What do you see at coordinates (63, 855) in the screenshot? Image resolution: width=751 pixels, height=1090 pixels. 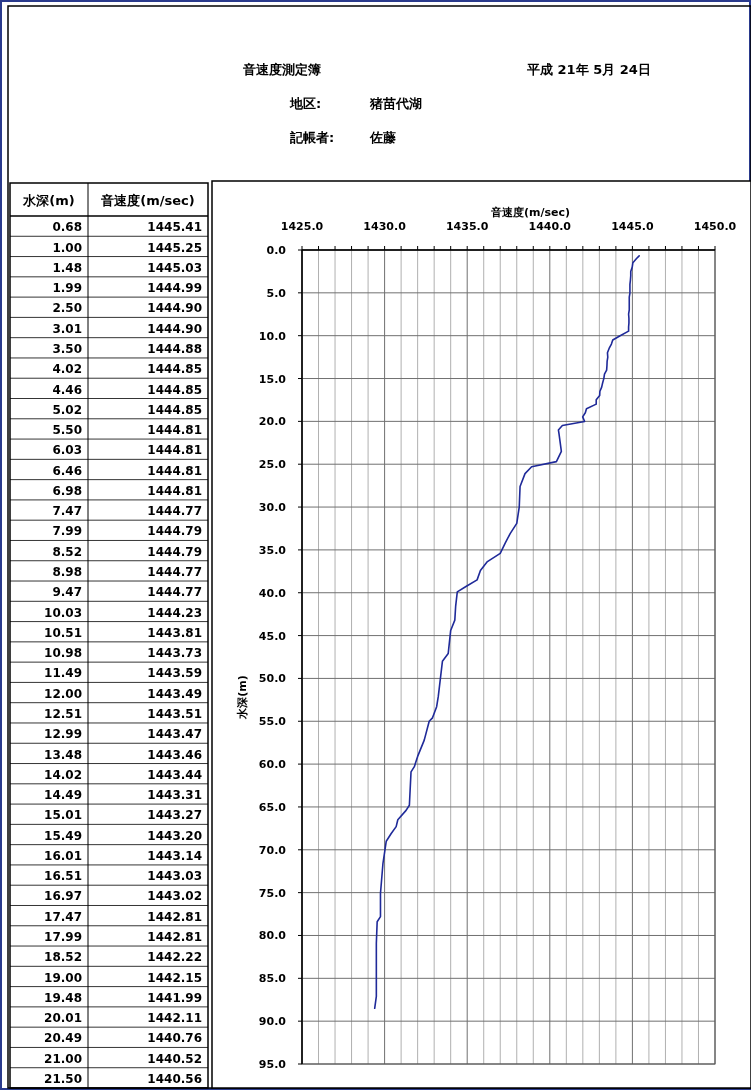 I see `category-label: 16.01` at bounding box center [63, 855].